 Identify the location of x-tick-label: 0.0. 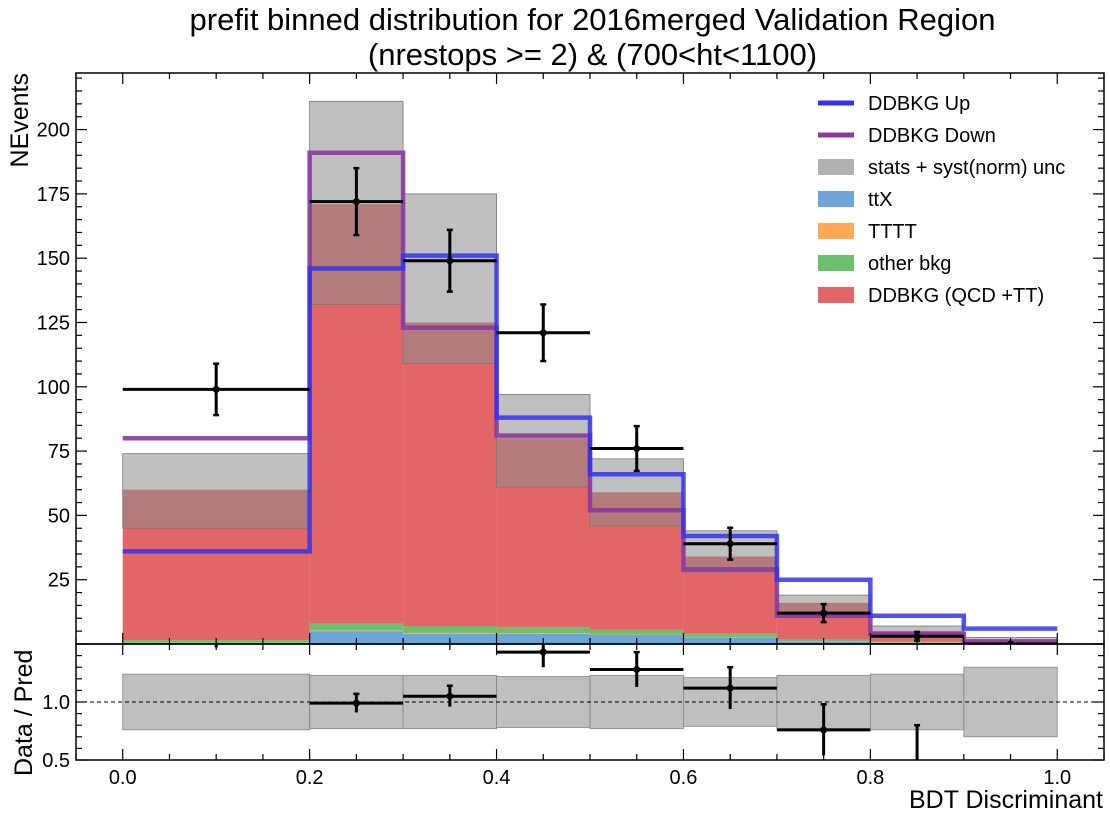
(123, 778).